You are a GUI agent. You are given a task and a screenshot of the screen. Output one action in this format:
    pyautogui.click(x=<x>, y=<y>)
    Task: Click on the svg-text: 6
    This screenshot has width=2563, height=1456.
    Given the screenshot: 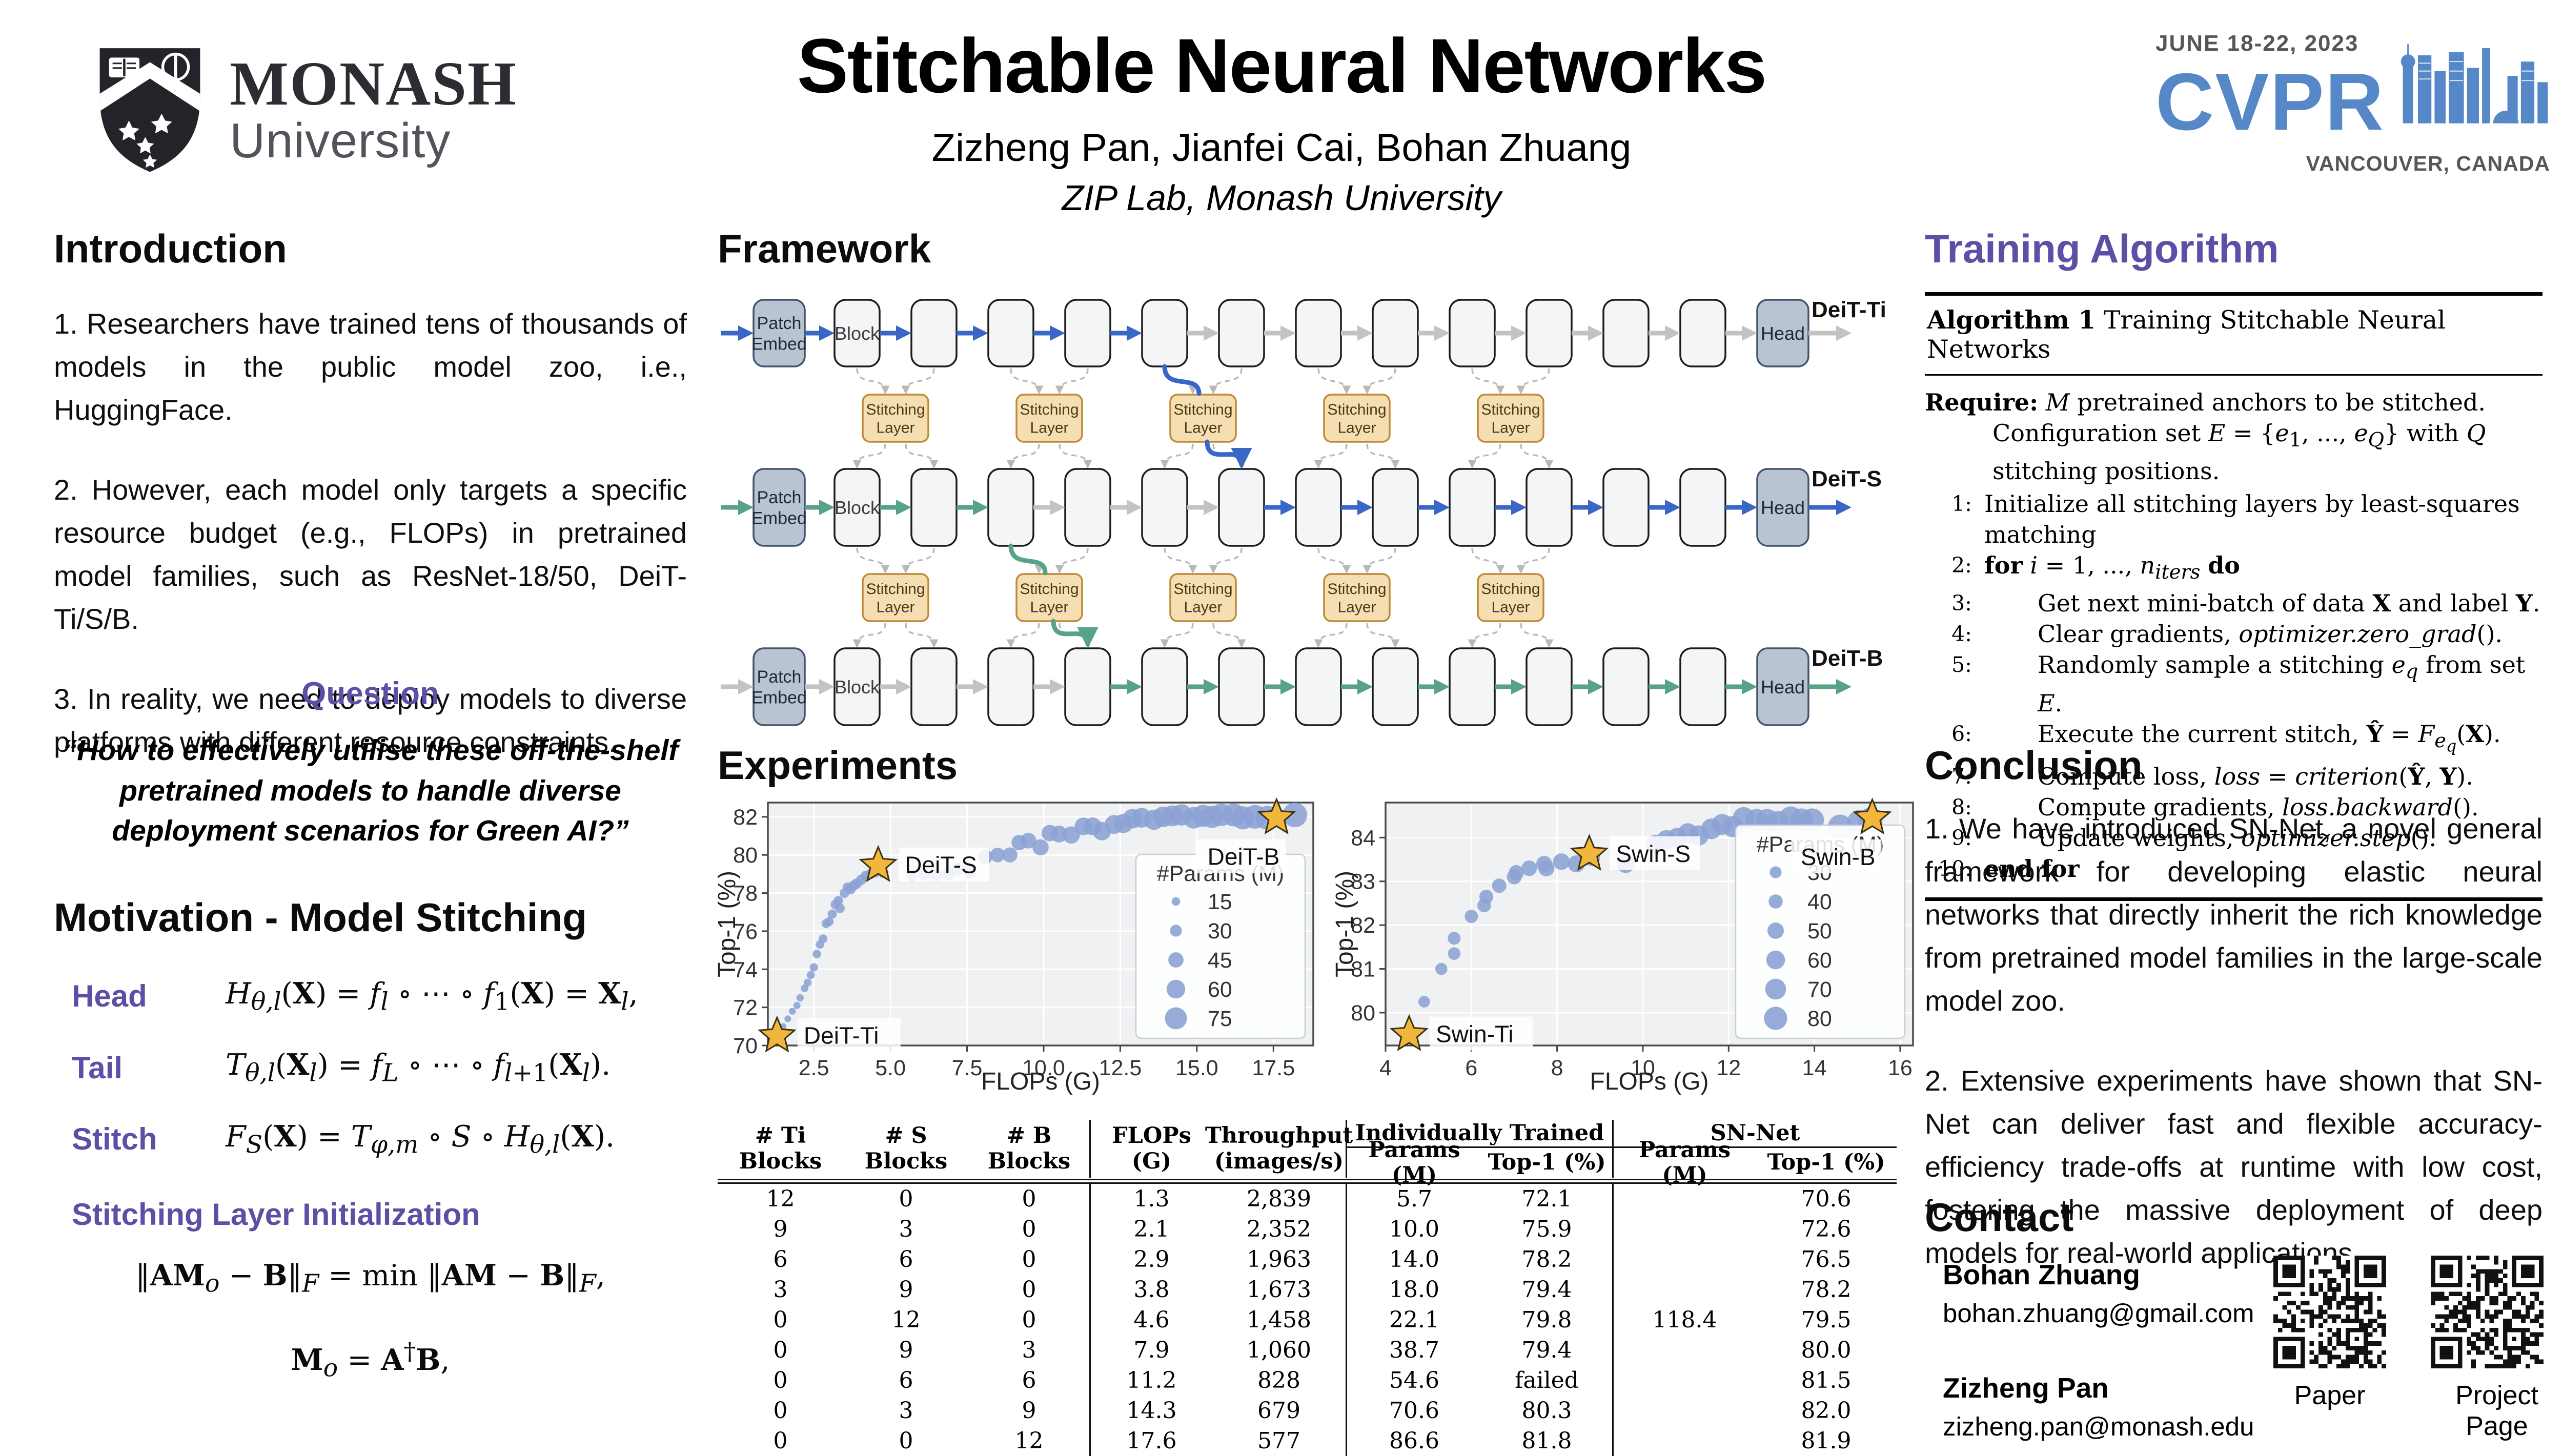 What is the action you would take?
    pyautogui.click(x=1471, y=1068)
    